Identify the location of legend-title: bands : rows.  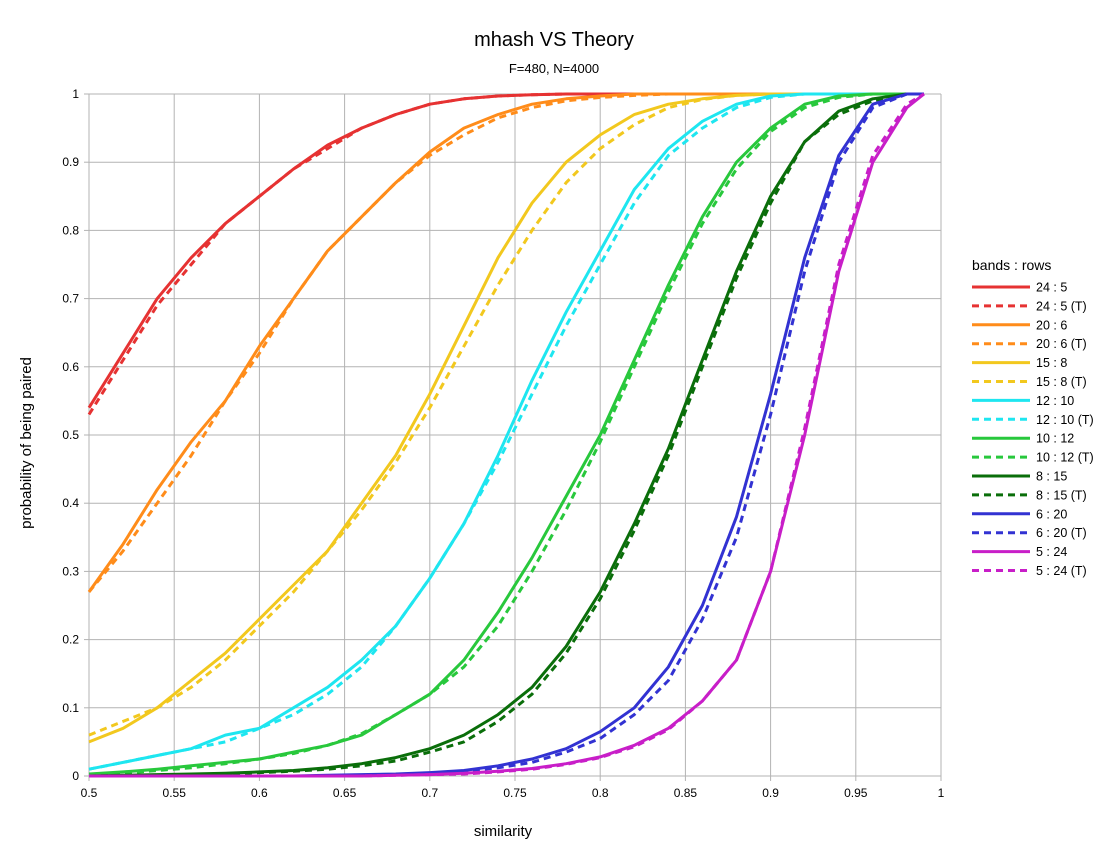
(1011, 265).